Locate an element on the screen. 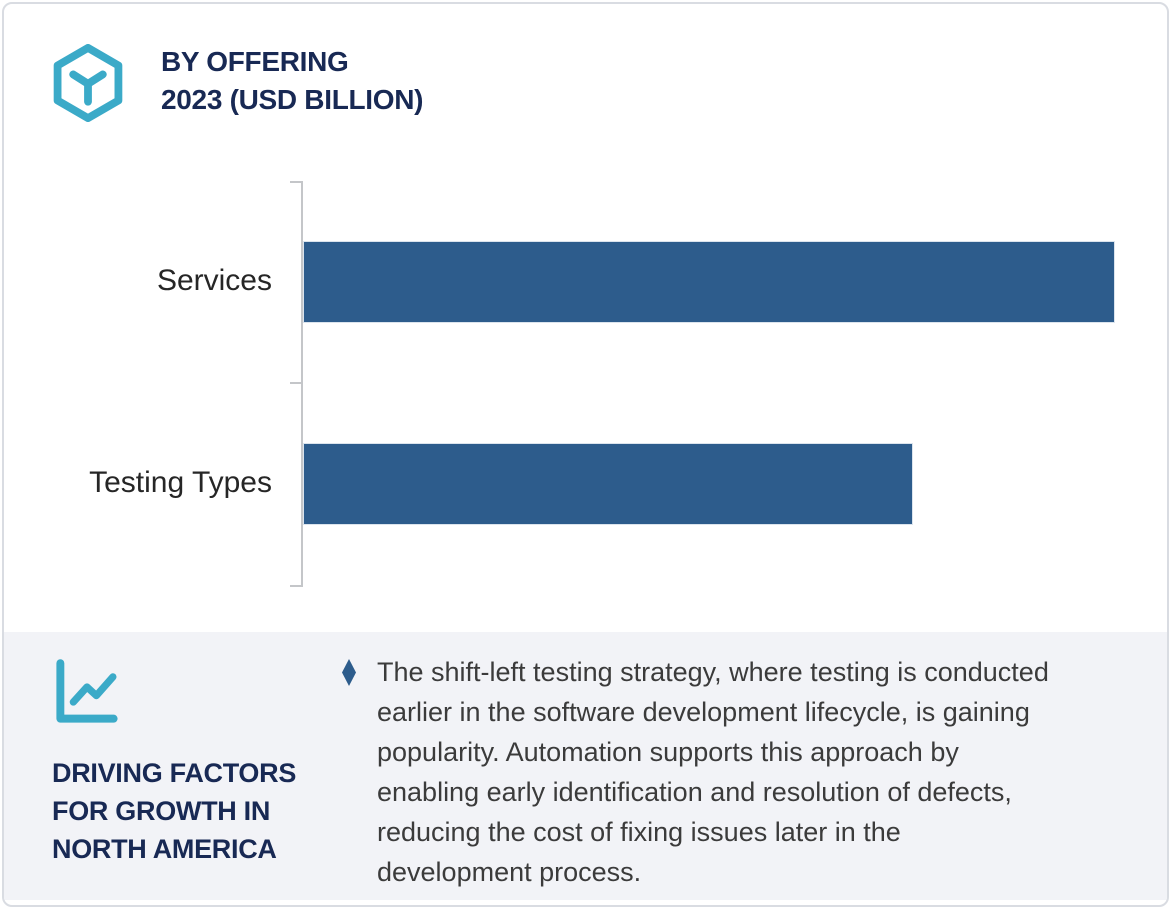 This screenshot has height=919, width=1170. chart-title-line2: 2023 (USD BILLION) is located at coordinates (292, 99).